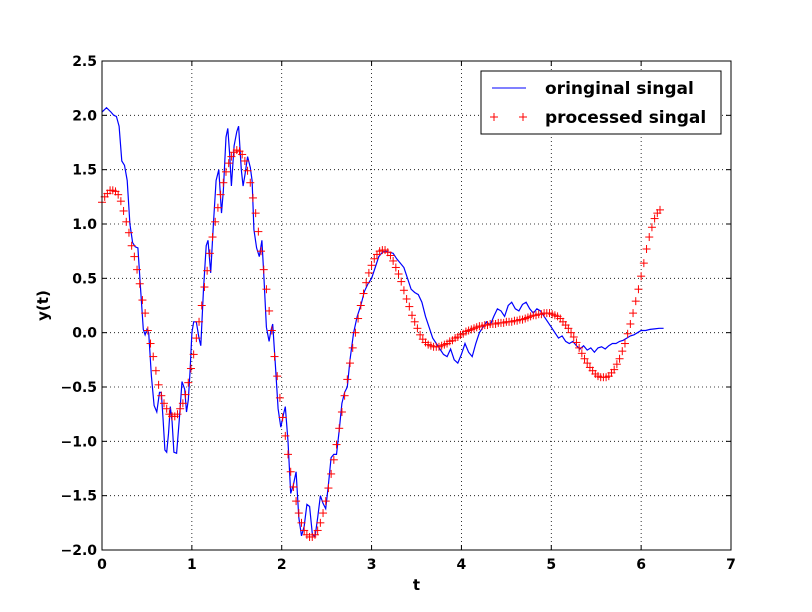 This screenshot has height=612, width=812. Describe the element at coordinates (84, 171) in the screenshot. I see `y-tick-label: 1.5` at that location.